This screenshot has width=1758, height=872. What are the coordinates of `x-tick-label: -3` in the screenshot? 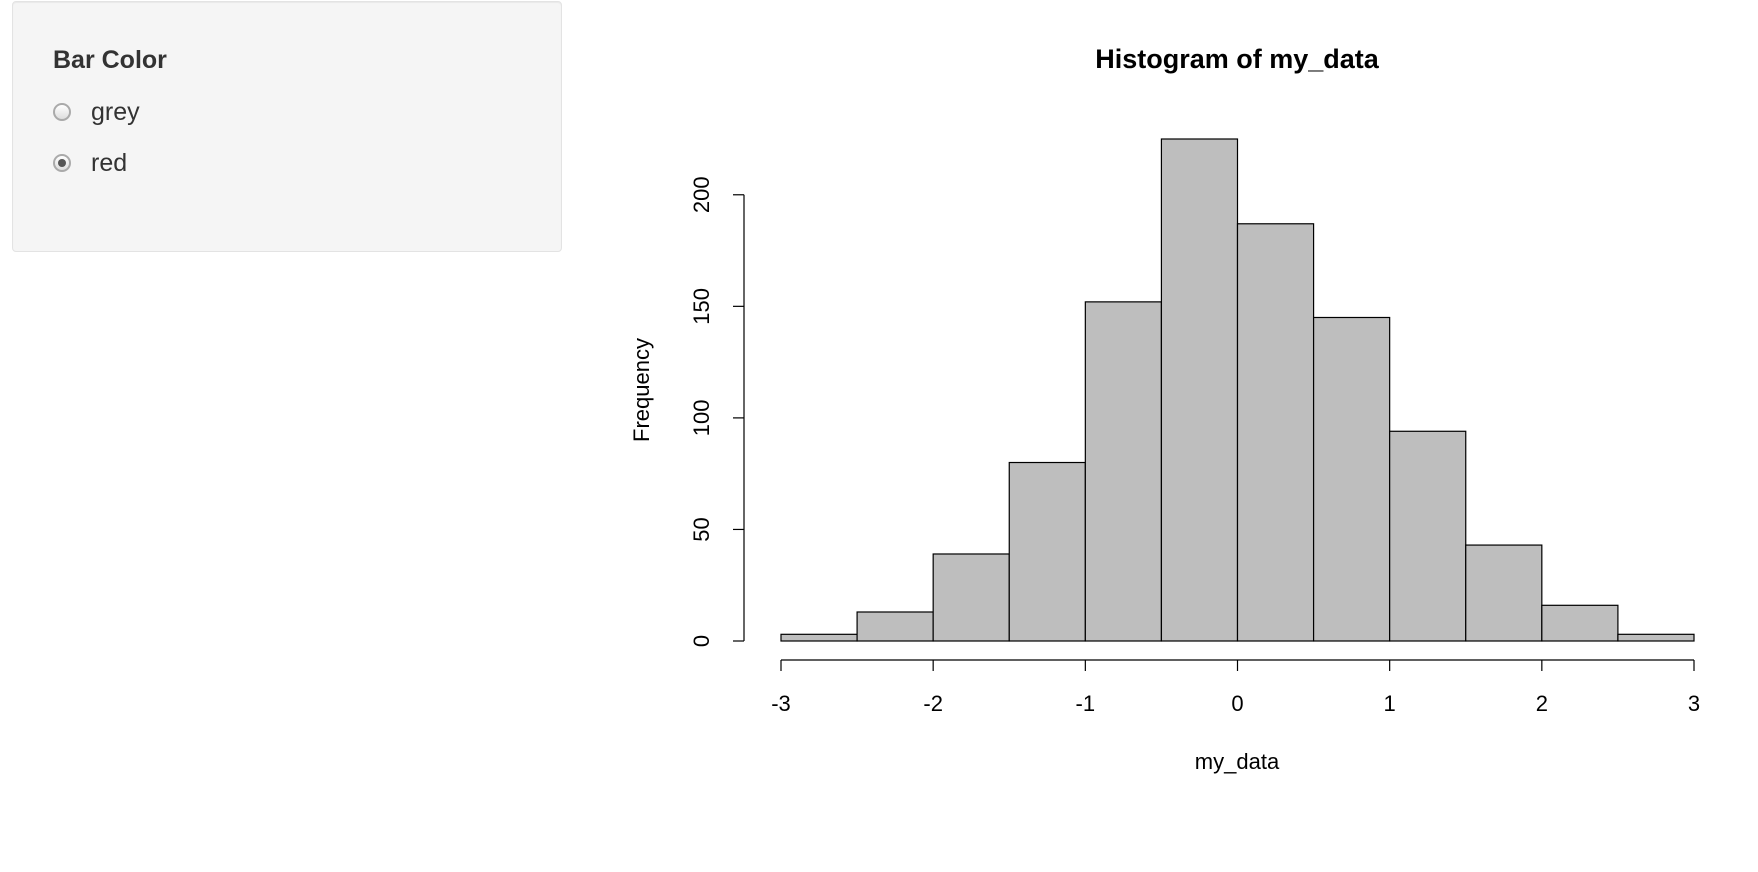 It's located at (781, 703).